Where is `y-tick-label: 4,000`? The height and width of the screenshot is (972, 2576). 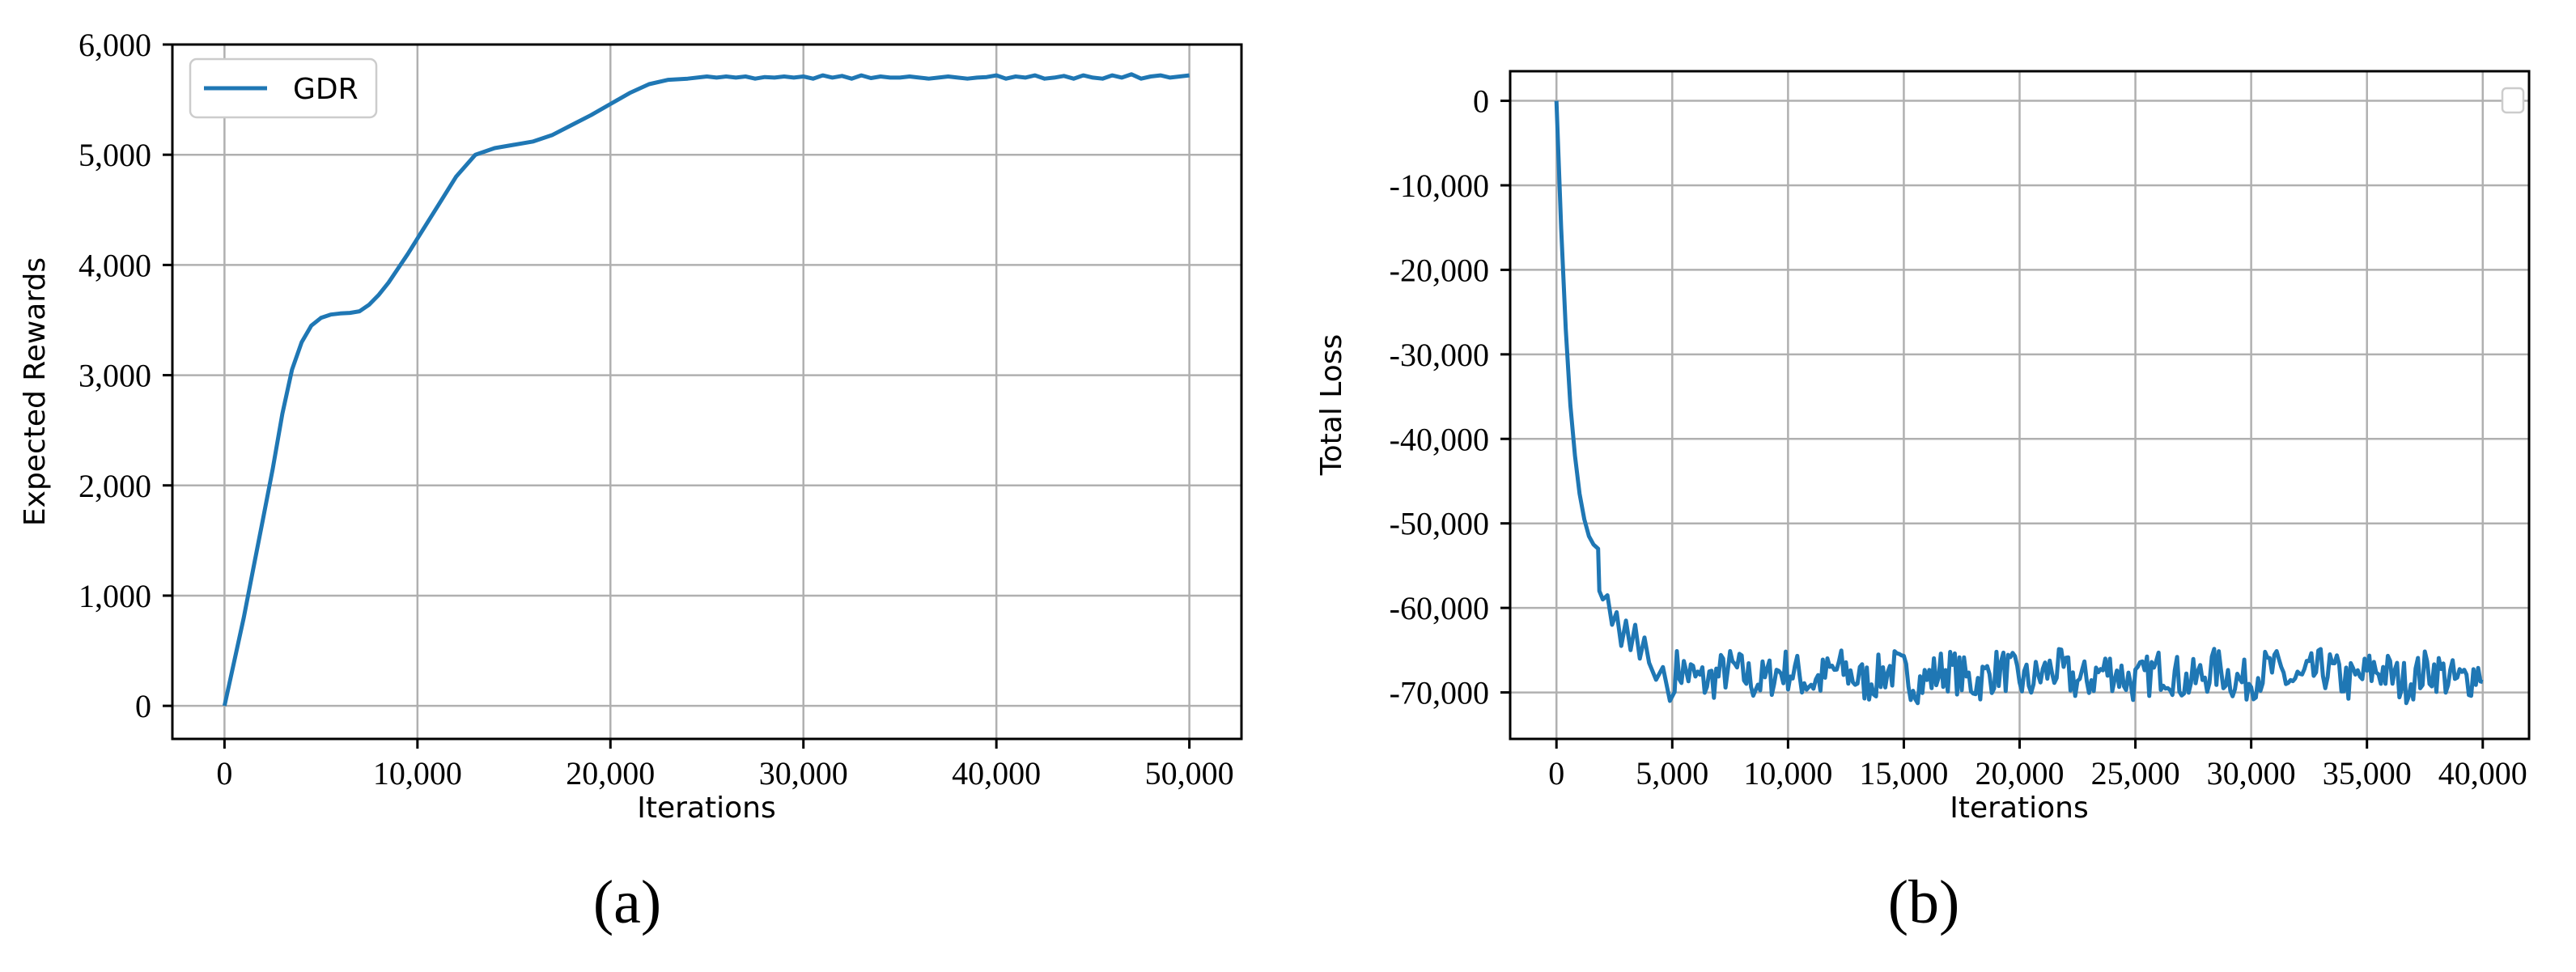
y-tick-label: 4,000 is located at coordinates (115, 265).